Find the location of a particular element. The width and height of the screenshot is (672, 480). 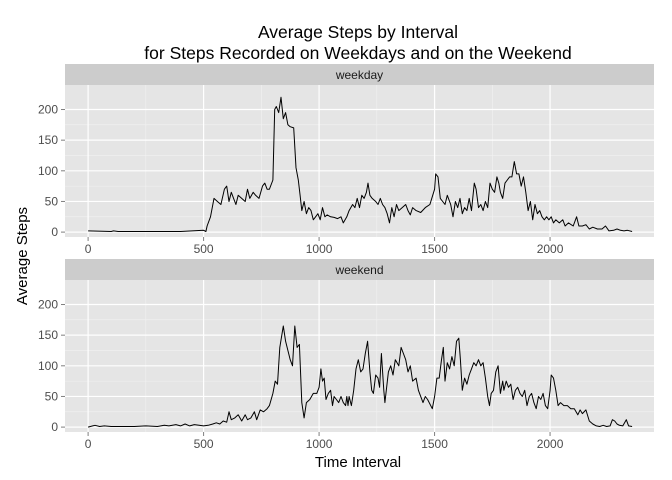

y-axis-title: Average Steps is located at coordinates (22, 256).